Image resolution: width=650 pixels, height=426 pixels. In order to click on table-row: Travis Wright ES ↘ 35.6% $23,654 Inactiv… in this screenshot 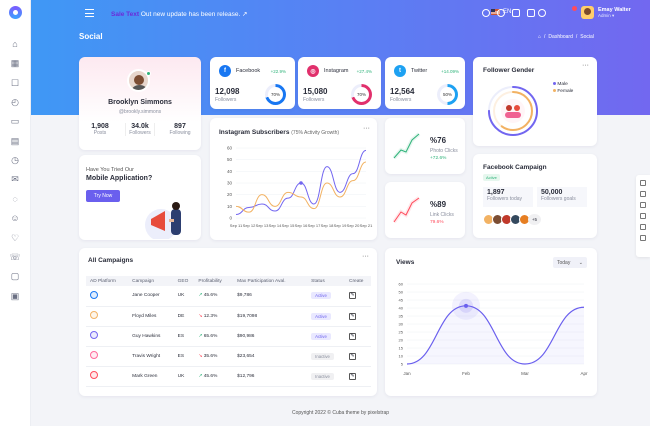, I will do `click(228, 356)`.